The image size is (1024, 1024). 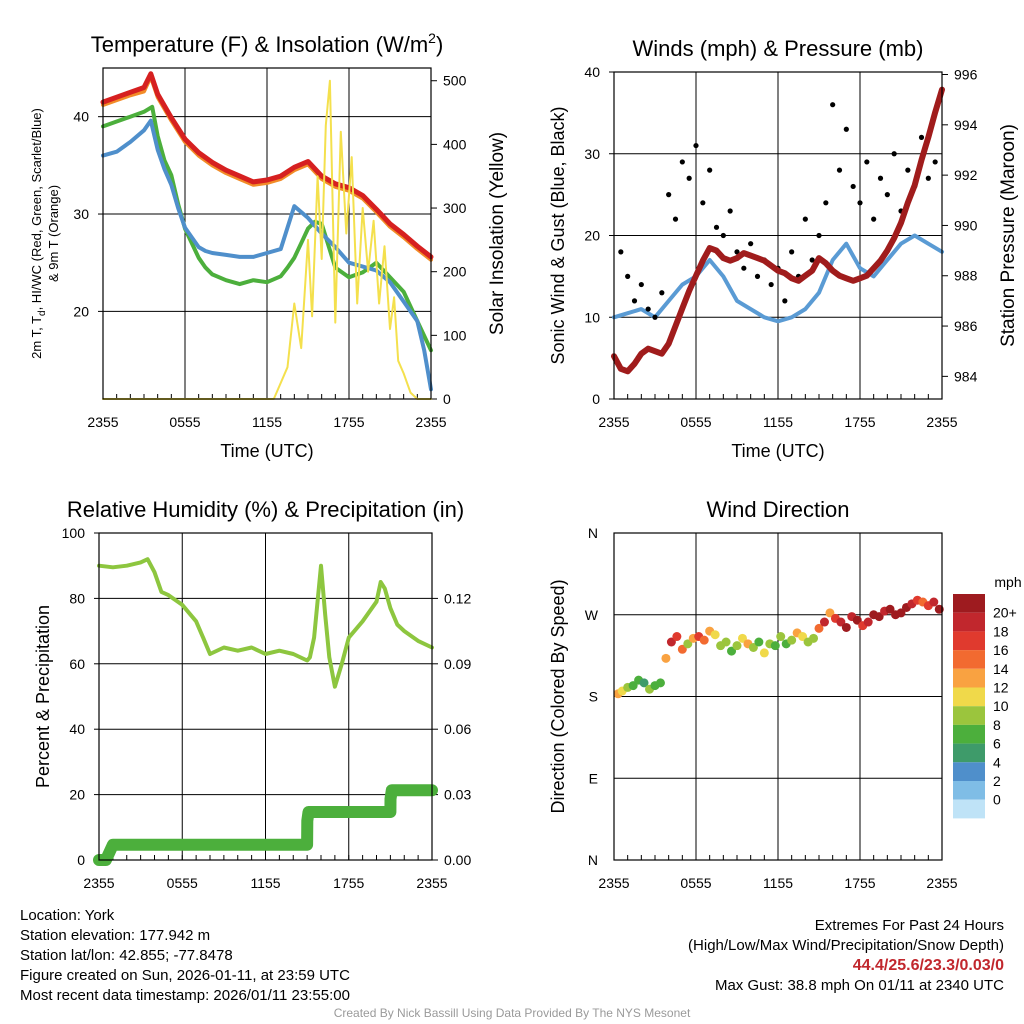 I want to click on y-tick-label: 0, so click(x=596, y=399).